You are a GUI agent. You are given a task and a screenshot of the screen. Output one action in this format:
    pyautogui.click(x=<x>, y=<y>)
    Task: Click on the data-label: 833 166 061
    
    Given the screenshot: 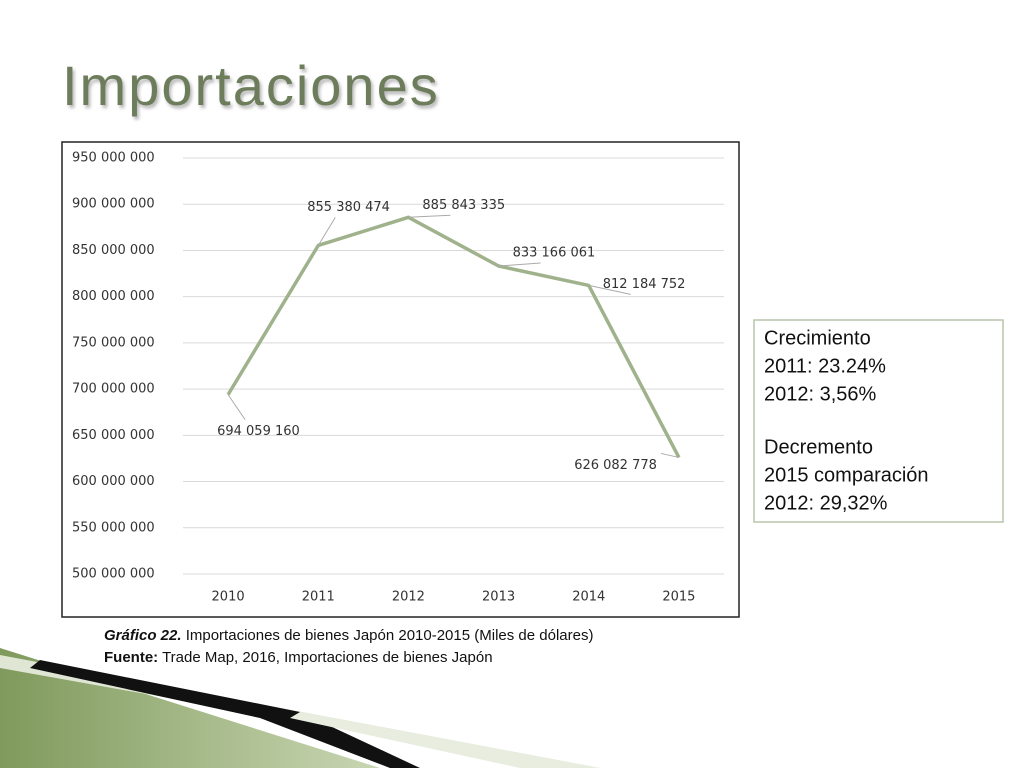 What is the action you would take?
    pyautogui.click(x=554, y=253)
    